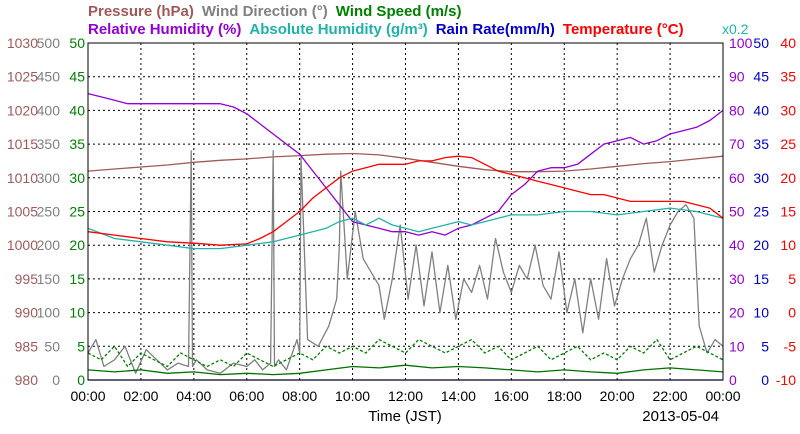 This screenshot has height=434, width=800. Describe the element at coordinates (49, 110) in the screenshot. I see `wind-direction-tick-label: 400` at that location.